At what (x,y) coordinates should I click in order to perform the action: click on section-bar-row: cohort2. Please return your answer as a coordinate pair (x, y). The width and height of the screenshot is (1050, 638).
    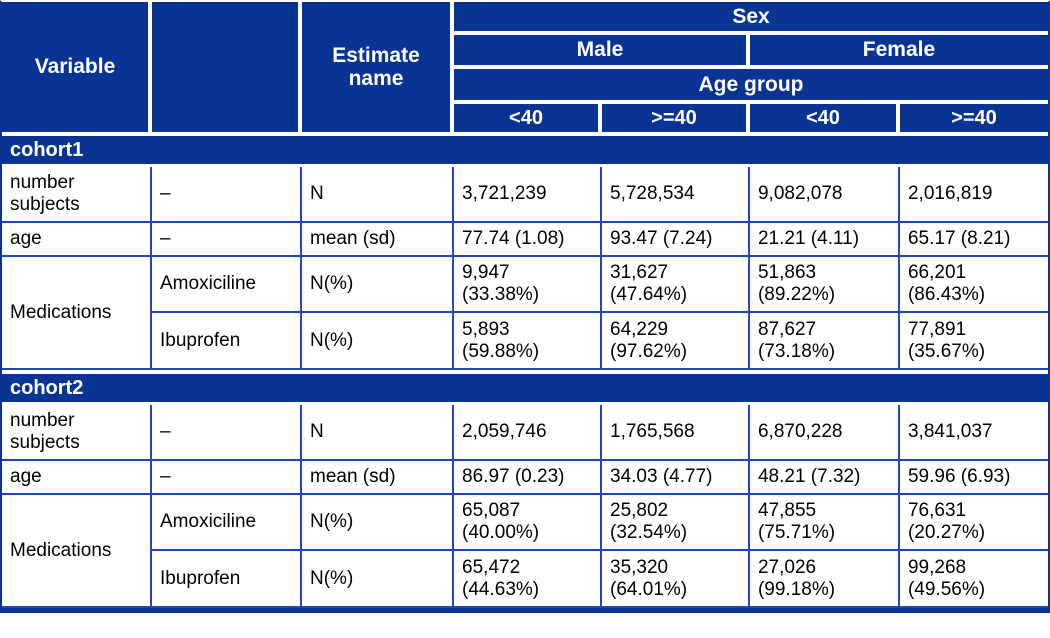
    Looking at the image, I should click on (525, 387).